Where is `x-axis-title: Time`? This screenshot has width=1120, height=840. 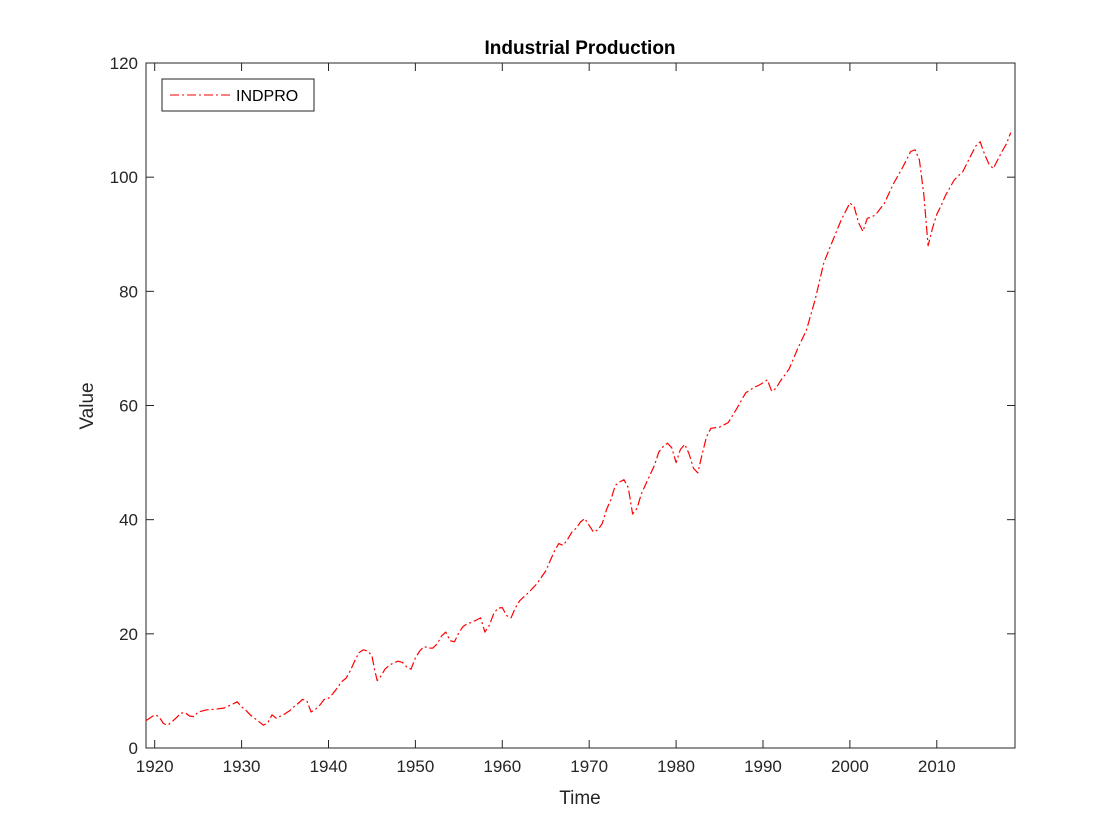
x-axis-title: Time is located at coordinates (580, 798).